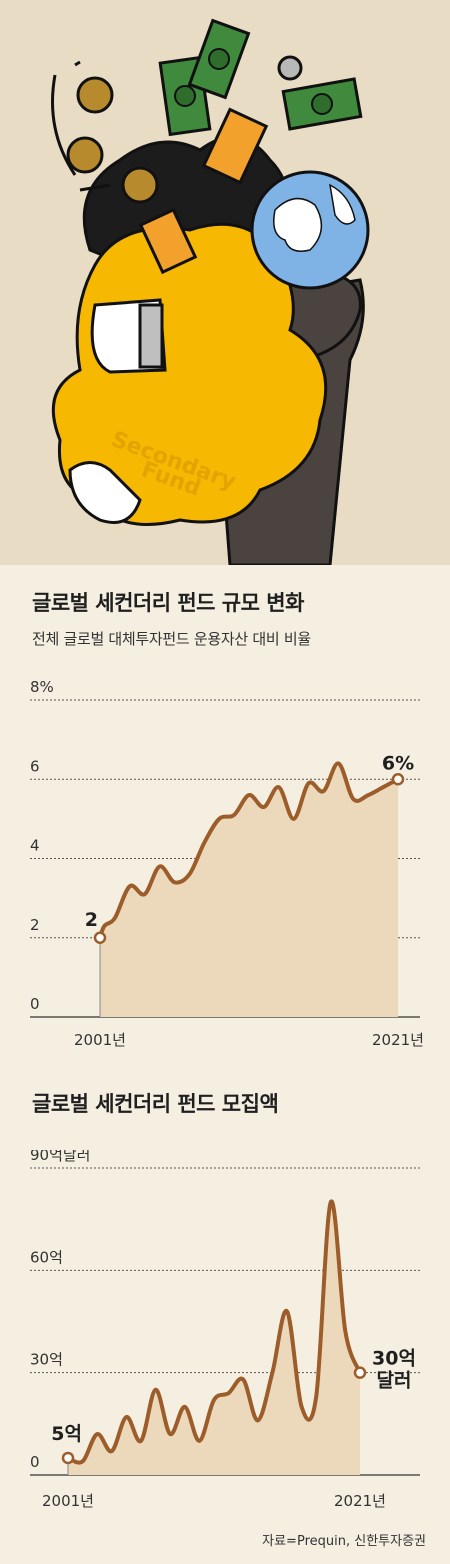 The image size is (450, 1564). What do you see at coordinates (260, 77) in the screenshot?
I see `money-icon` at bounding box center [260, 77].